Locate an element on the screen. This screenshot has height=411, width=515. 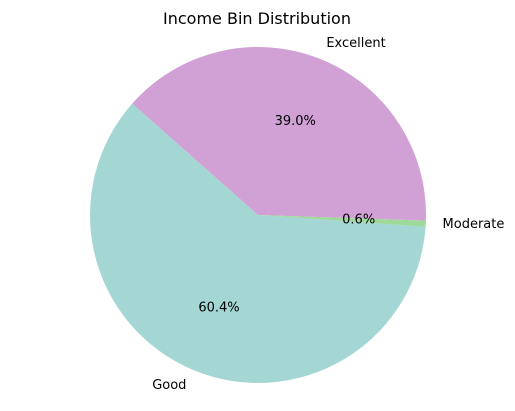
slice-label-moderate: Moderate is located at coordinates (474, 224).